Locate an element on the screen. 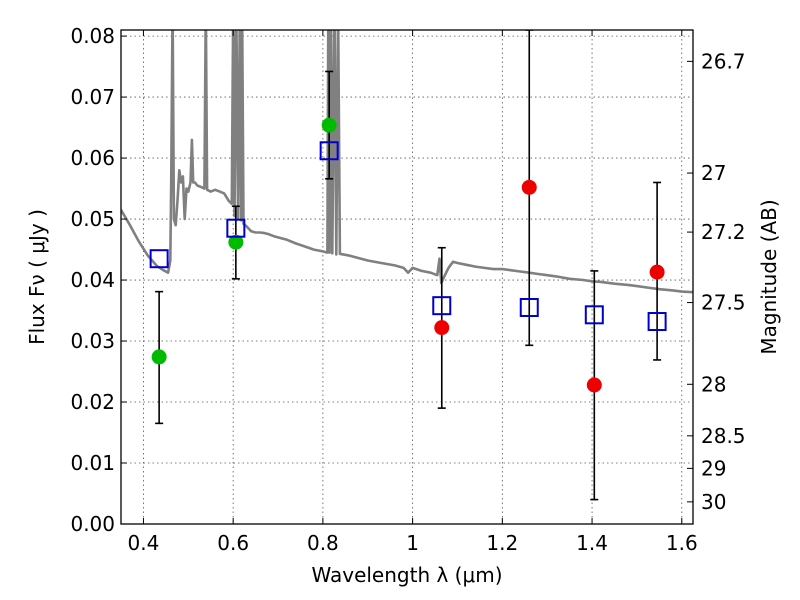 This screenshot has height=600, width=800. x-axis-label: Wavelength λ (μm) is located at coordinates (406, 575).